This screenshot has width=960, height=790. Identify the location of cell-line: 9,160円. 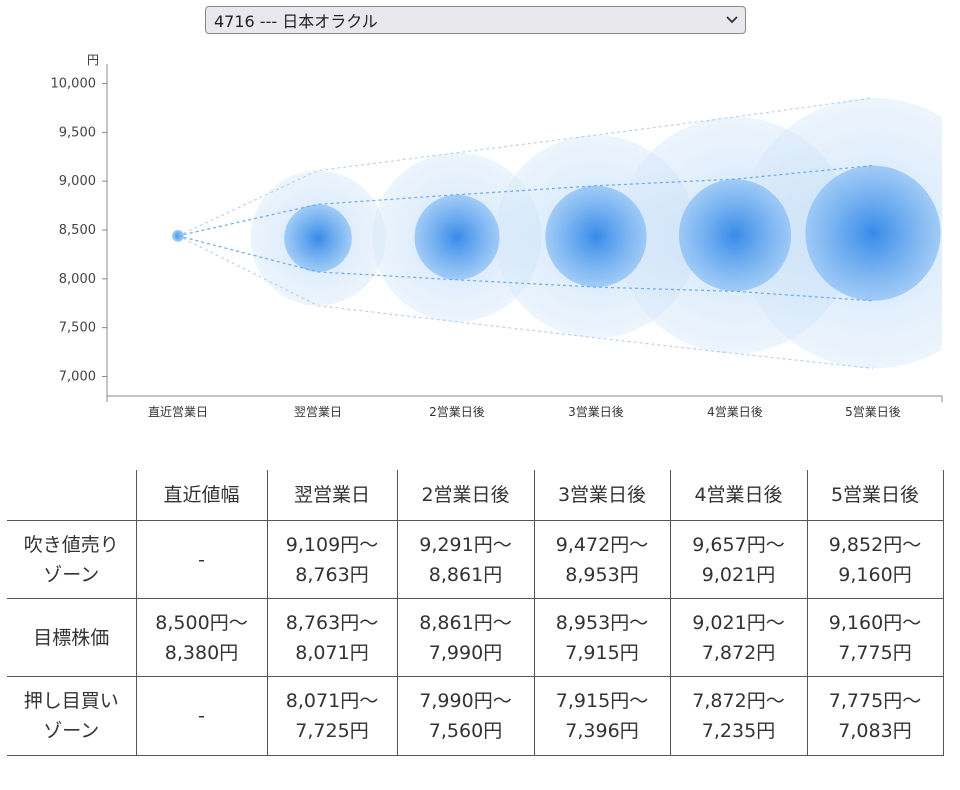
(875, 574).